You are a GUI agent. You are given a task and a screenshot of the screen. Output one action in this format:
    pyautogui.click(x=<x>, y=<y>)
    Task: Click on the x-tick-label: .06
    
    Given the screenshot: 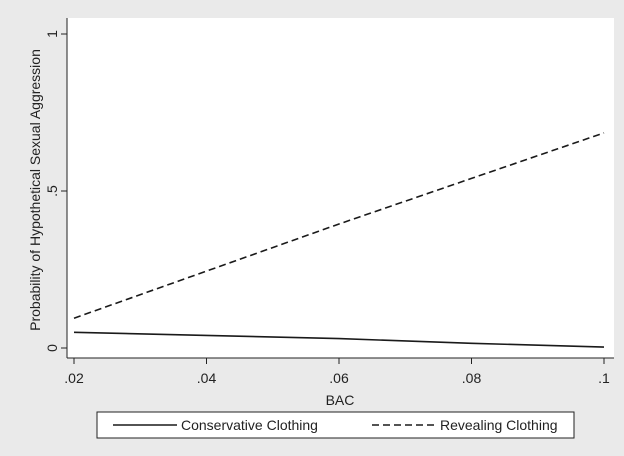 What is the action you would take?
    pyautogui.click(x=339, y=378)
    